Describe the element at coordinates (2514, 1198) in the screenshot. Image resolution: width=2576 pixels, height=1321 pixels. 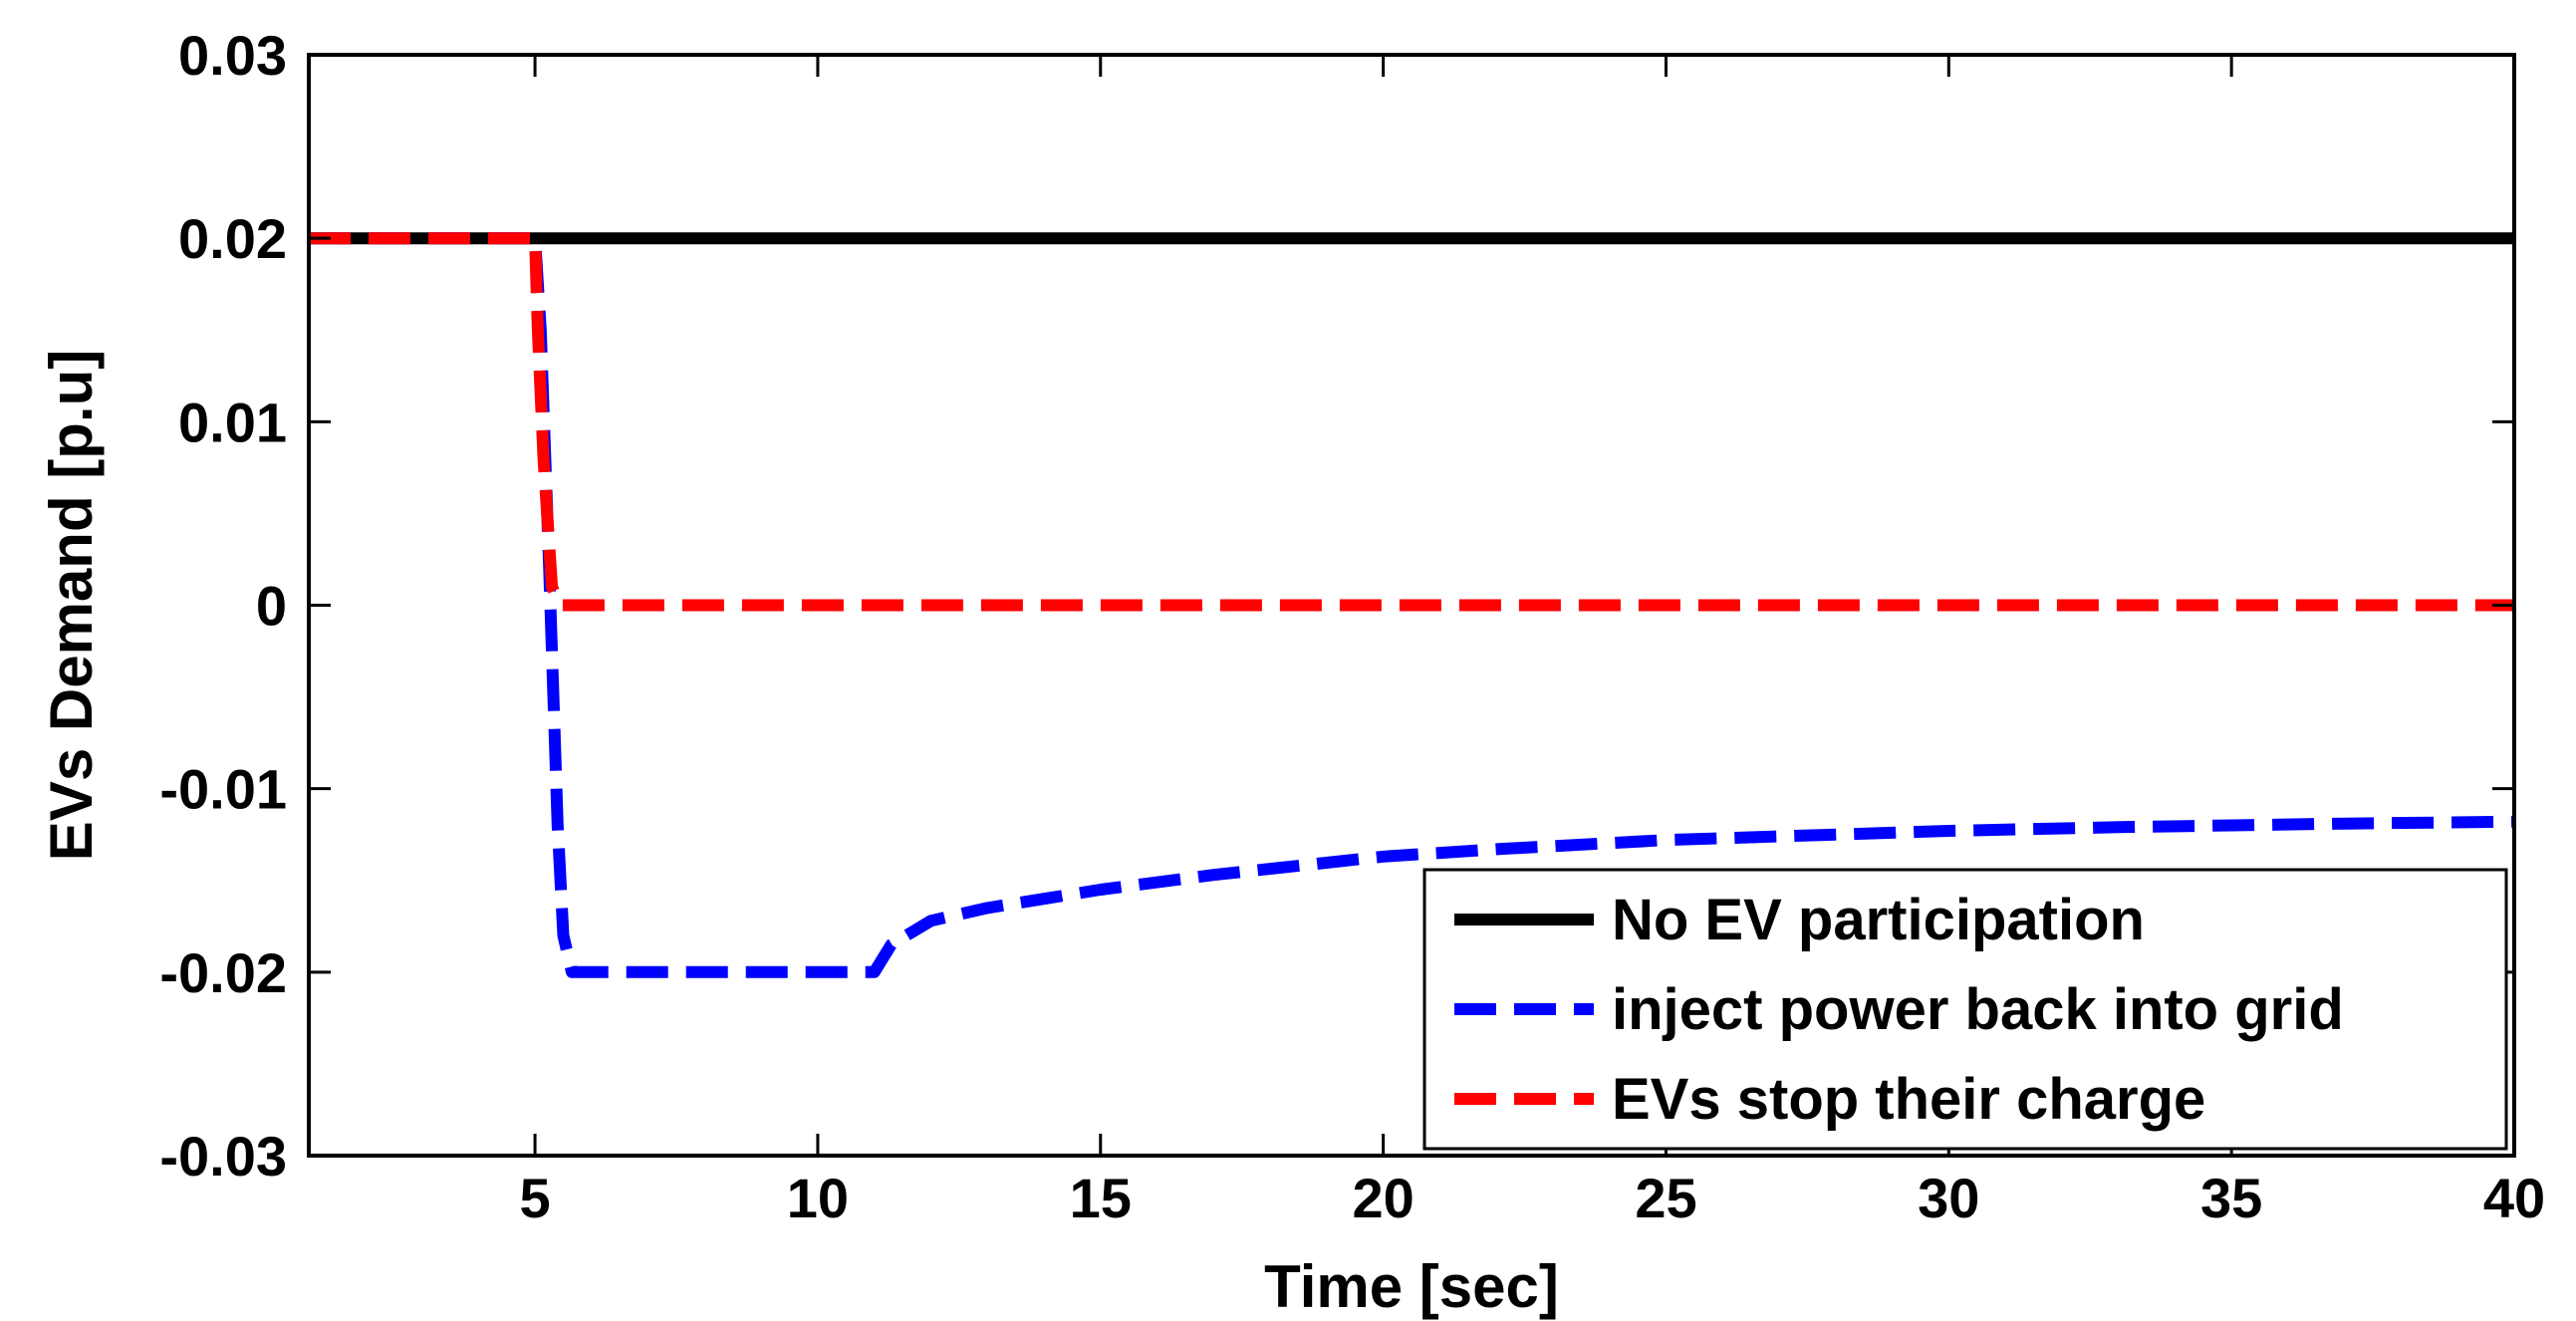
I see `x-tick-label: 40` at that location.